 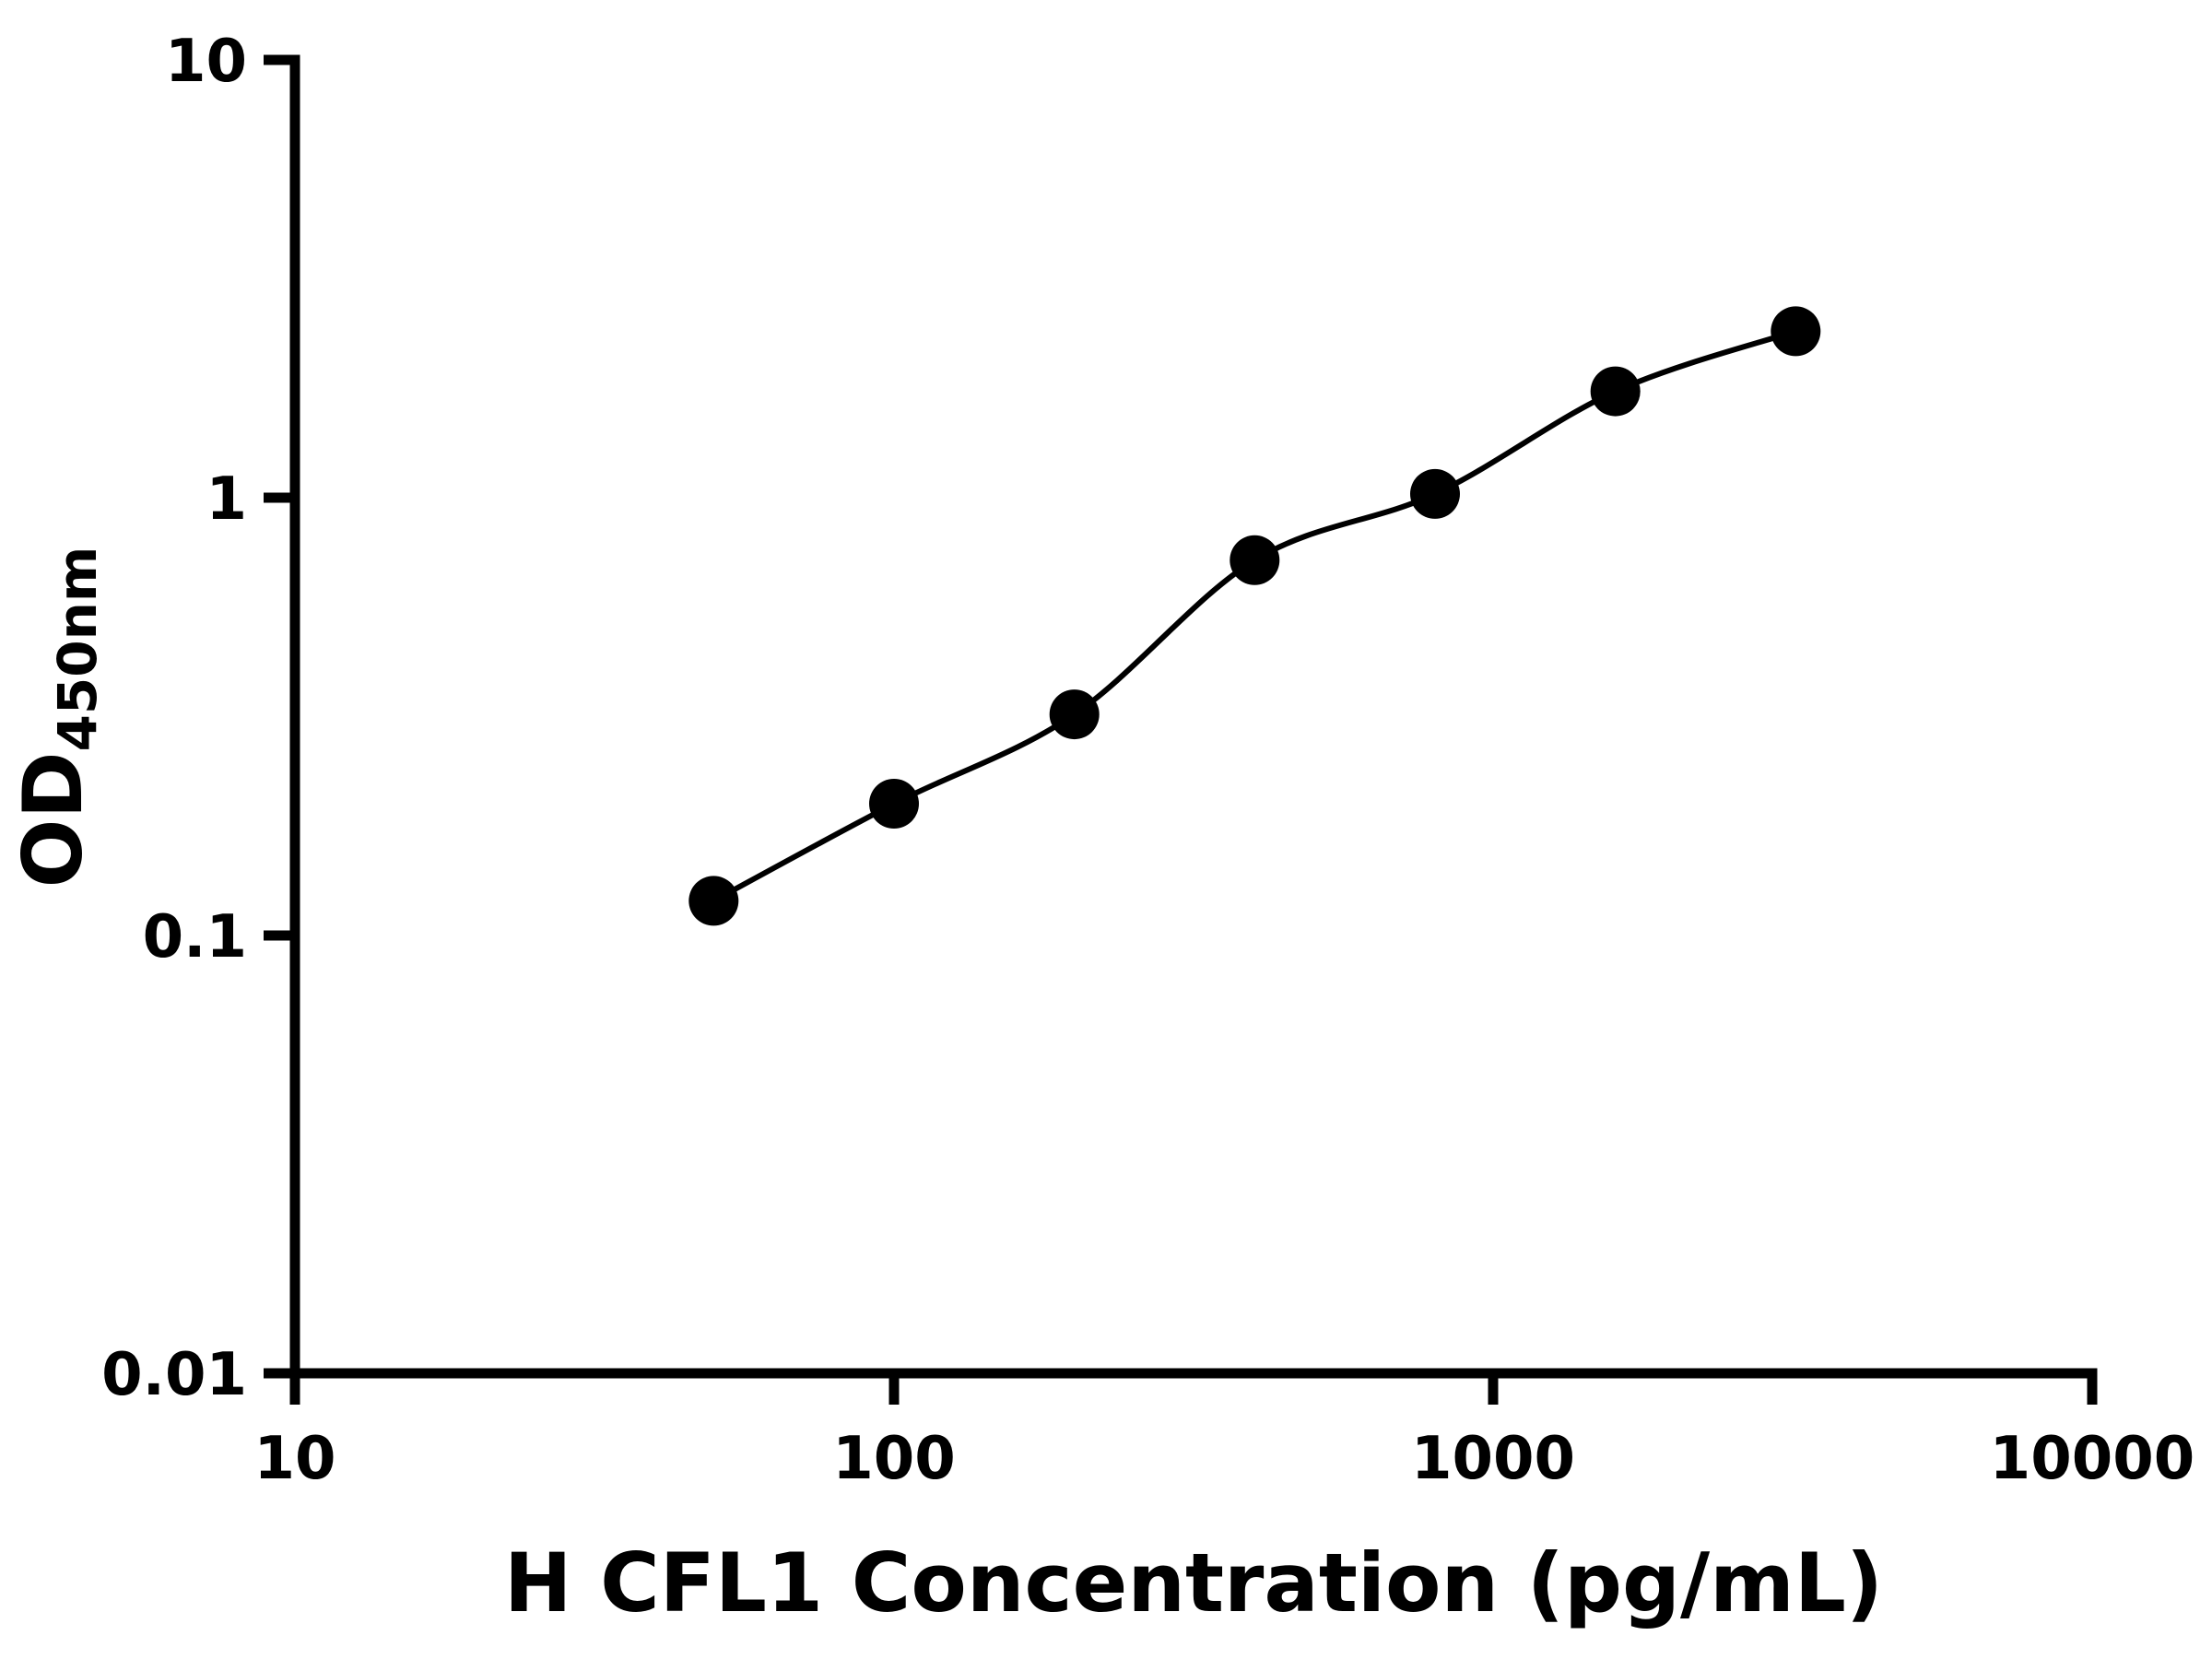 I want to click on y-axis-tick-label: 0.1, so click(x=195, y=937).